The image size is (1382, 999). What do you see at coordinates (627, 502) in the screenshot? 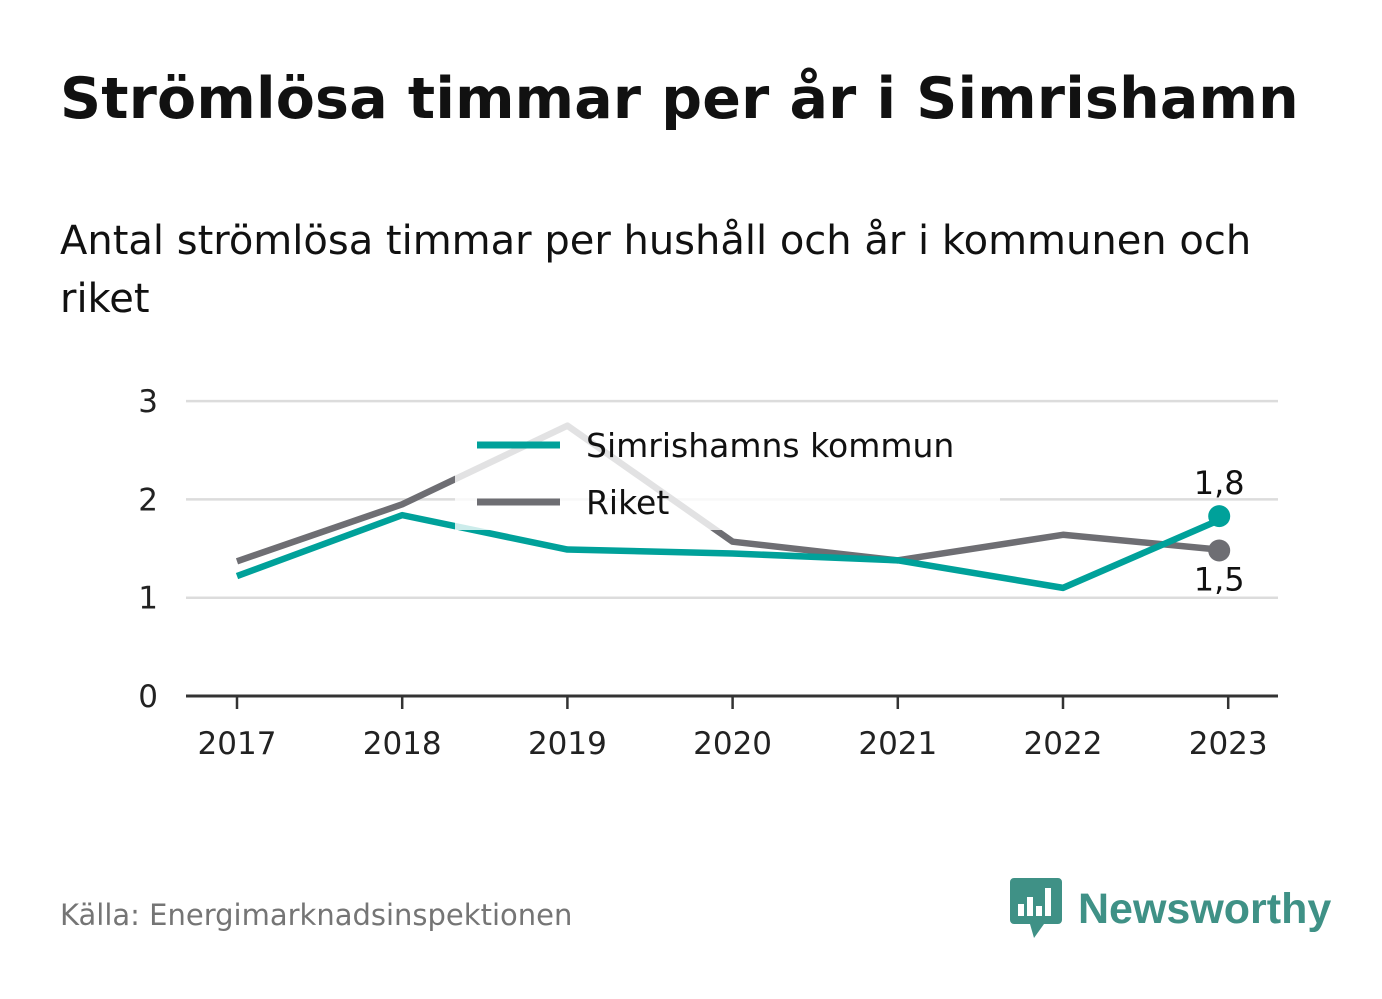
I see `legend-label: Riket` at bounding box center [627, 502].